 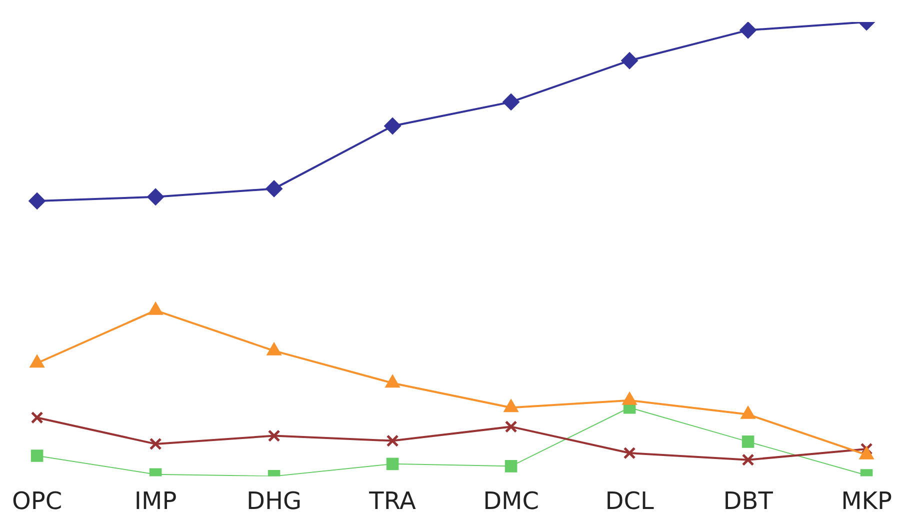 What do you see at coordinates (866, 500) in the screenshot?
I see `x-tick-label: MKP` at bounding box center [866, 500].